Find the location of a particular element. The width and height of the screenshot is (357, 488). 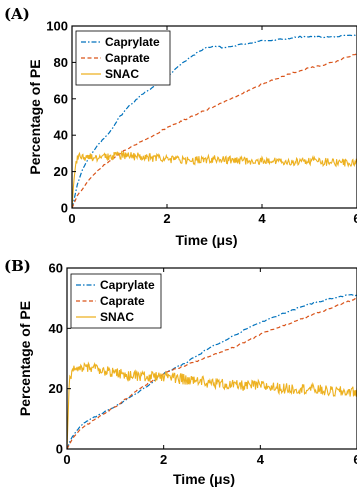

panel-label: (B) is located at coordinates (17, 266).